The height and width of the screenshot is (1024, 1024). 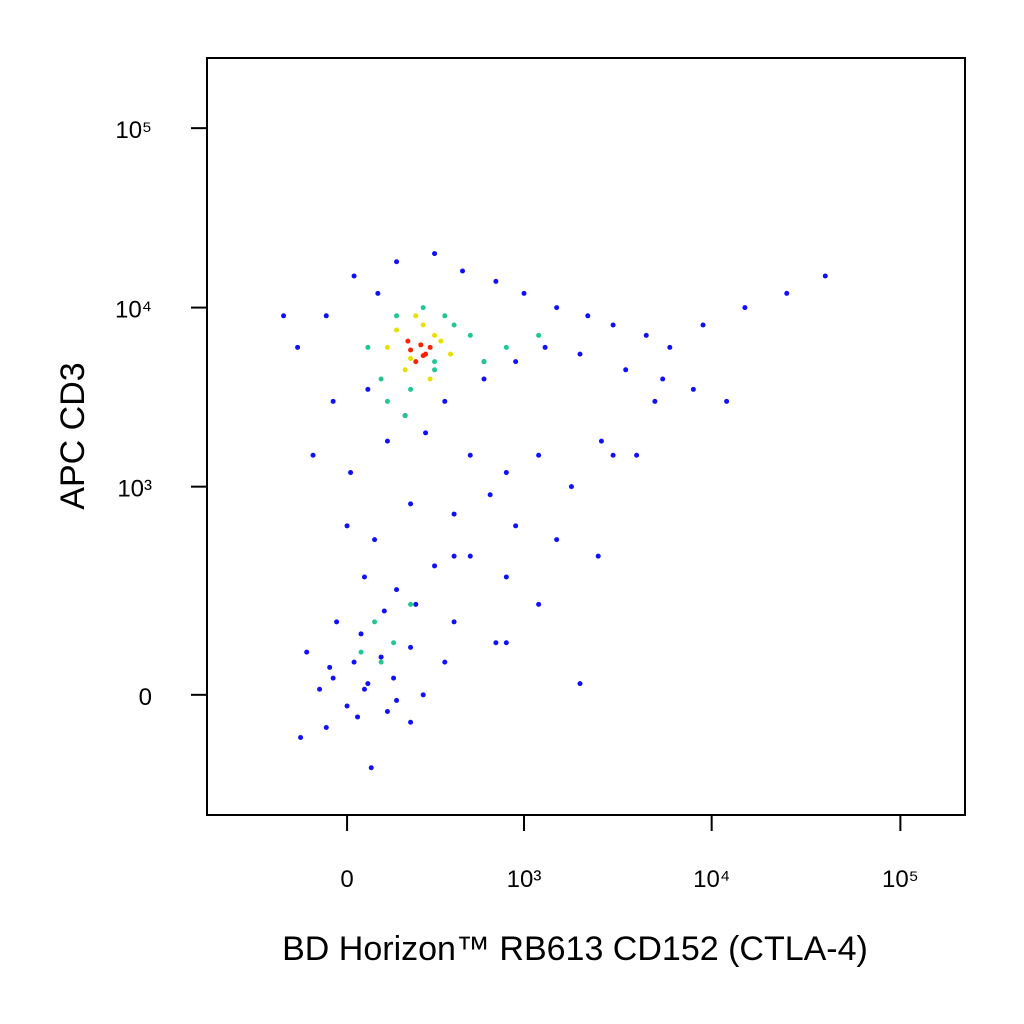 I want to click on x-tick-label: 10³, so click(x=524, y=879).